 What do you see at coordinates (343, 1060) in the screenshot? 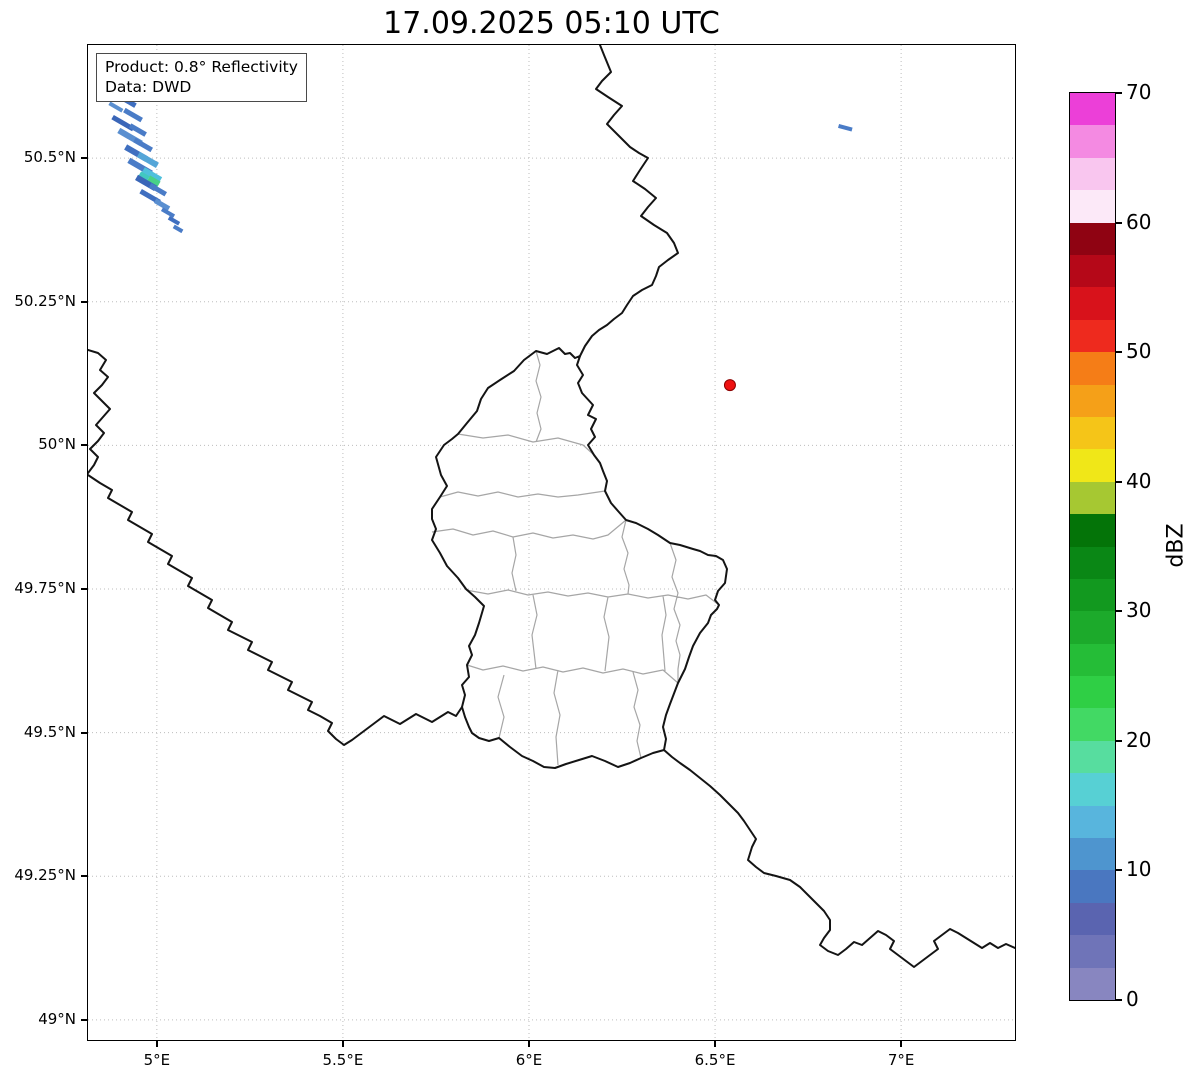
I see `x-tick-label: 5.5°E` at bounding box center [343, 1060].